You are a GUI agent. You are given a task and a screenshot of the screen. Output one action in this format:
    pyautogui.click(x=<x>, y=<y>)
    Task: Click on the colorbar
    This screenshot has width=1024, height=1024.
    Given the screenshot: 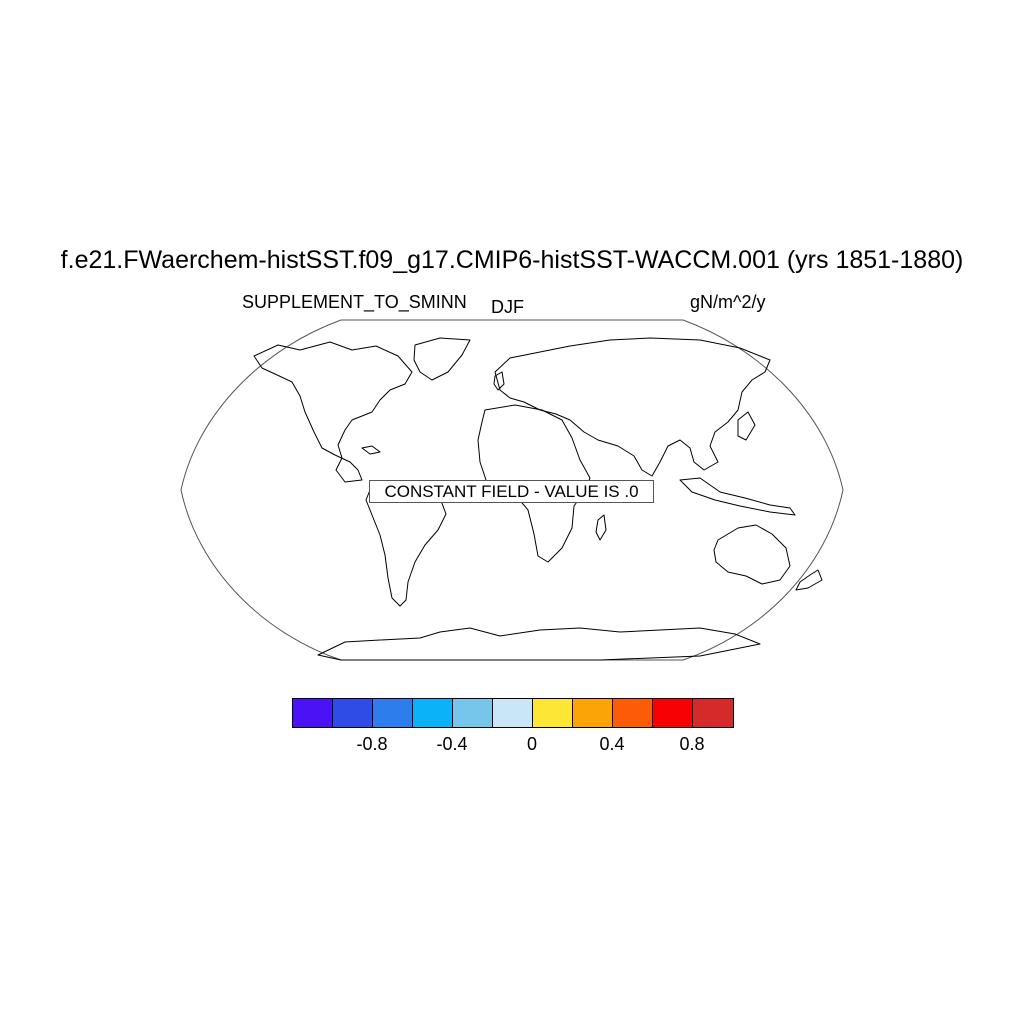 What is the action you would take?
    pyautogui.click(x=513, y=713)
    